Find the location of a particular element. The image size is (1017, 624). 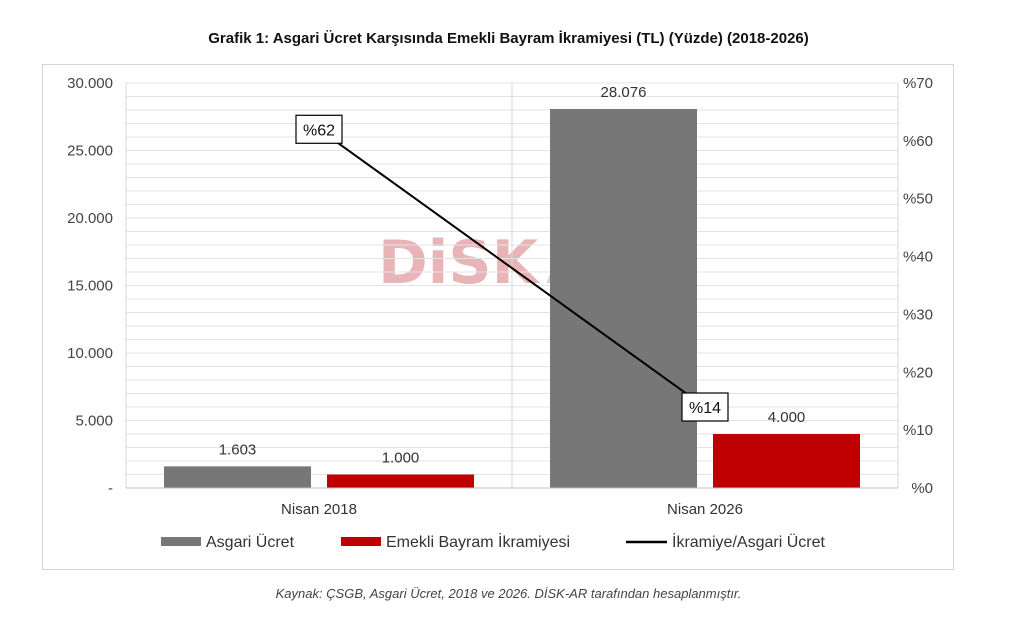

bar-data-label: 28.076 is located at coordinates (624, 92).